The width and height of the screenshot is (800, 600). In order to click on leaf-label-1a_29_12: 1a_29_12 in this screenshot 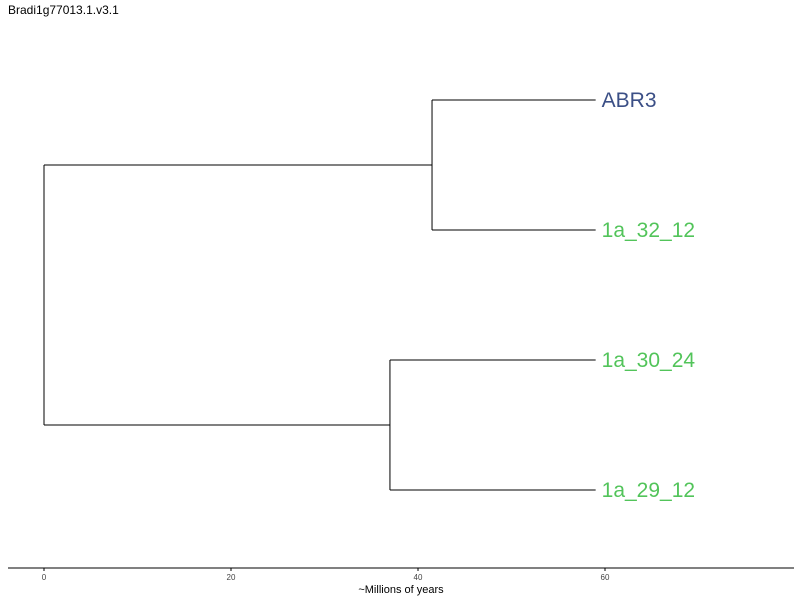, I will do `click(648, 490)`.